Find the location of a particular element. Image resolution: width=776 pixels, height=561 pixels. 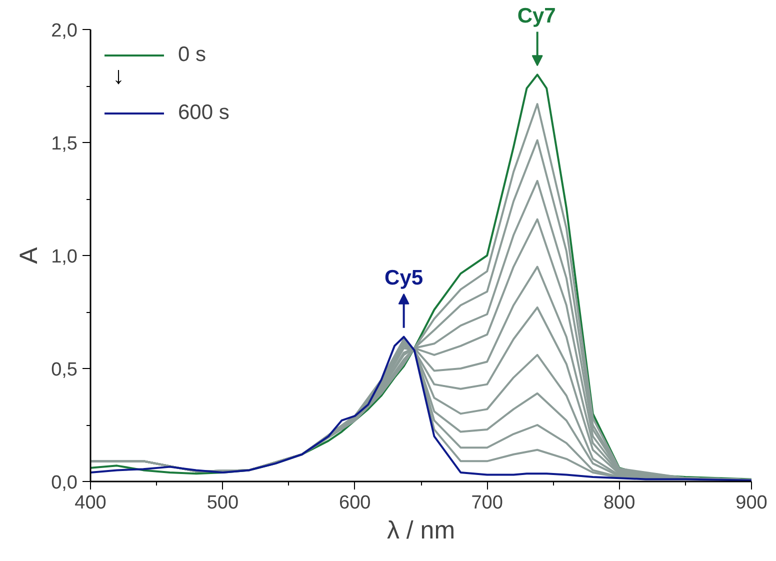

x-tick-label: 600 is located at coordinates (355, 503).